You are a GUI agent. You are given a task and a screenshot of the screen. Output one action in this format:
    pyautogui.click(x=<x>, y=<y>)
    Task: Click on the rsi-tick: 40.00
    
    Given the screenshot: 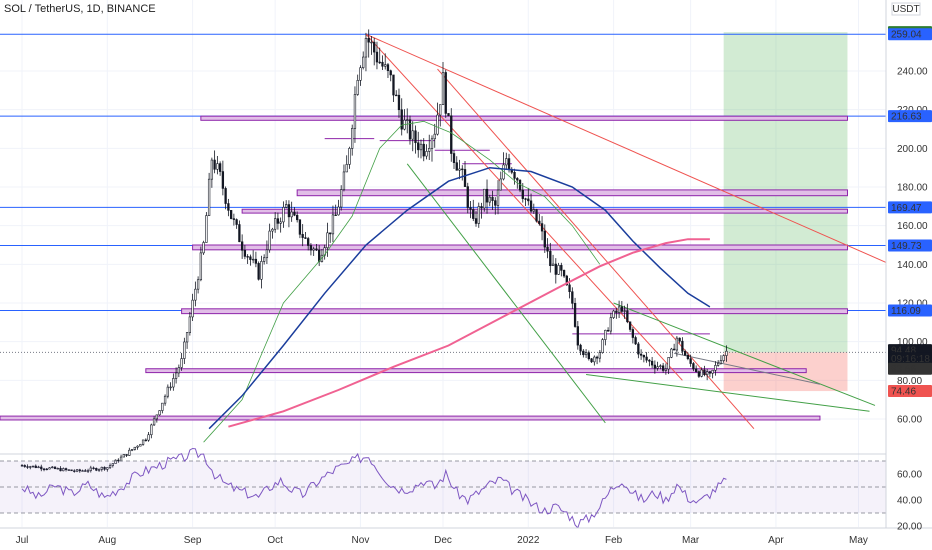 What is the action you would take?
    pyautogui.click(x=909, y=501)
    